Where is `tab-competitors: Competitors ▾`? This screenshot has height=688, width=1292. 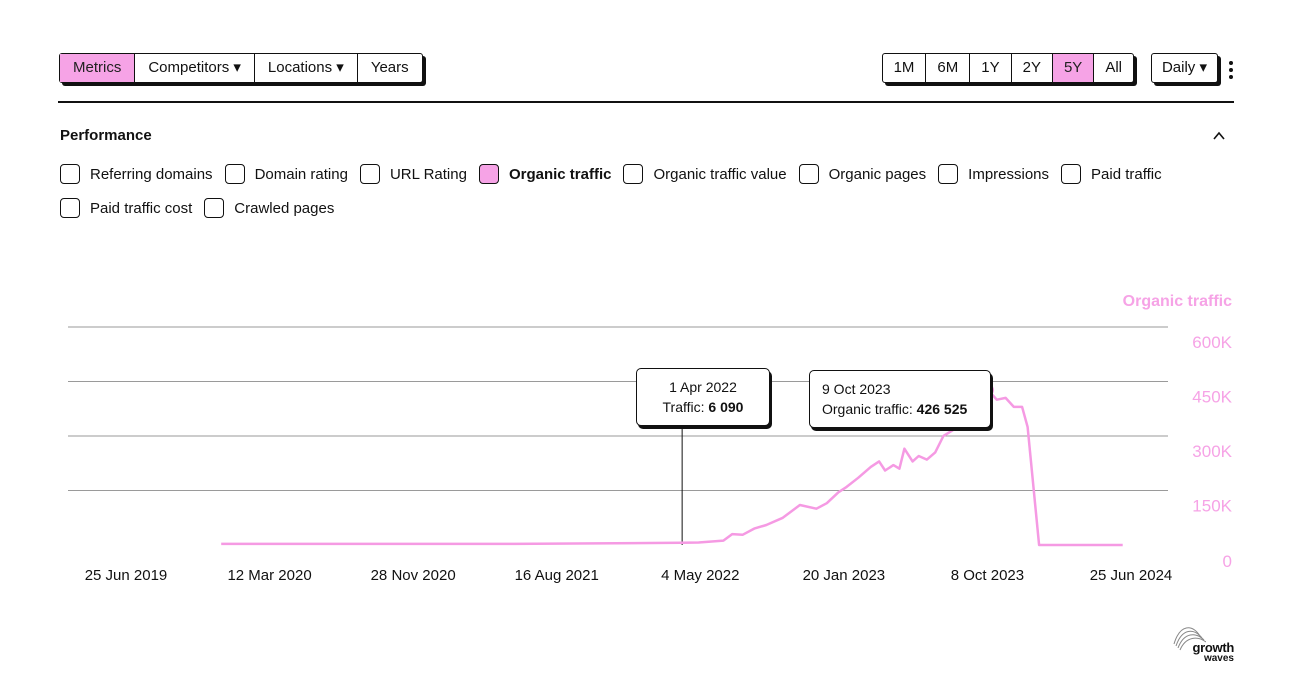
tab-competitors: Competitors ▾ is located at coordinates (195, 68).